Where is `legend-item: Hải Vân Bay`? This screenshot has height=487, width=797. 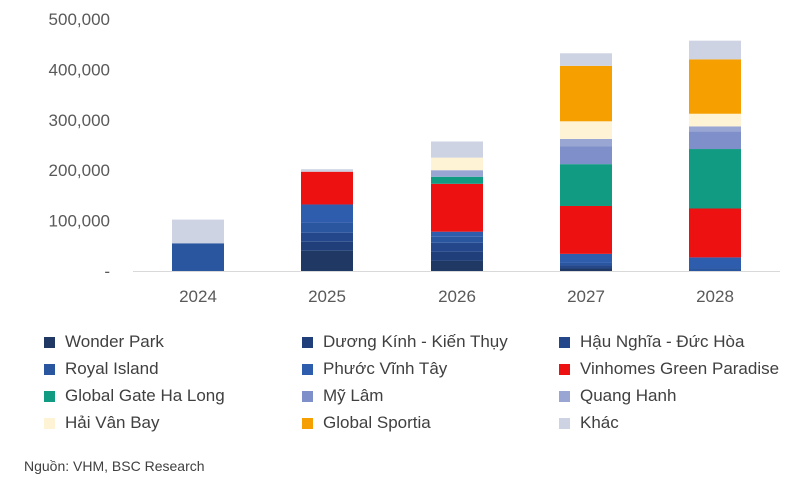 legend-item: Hải Vân Bay is located at coordinates (102, 423).